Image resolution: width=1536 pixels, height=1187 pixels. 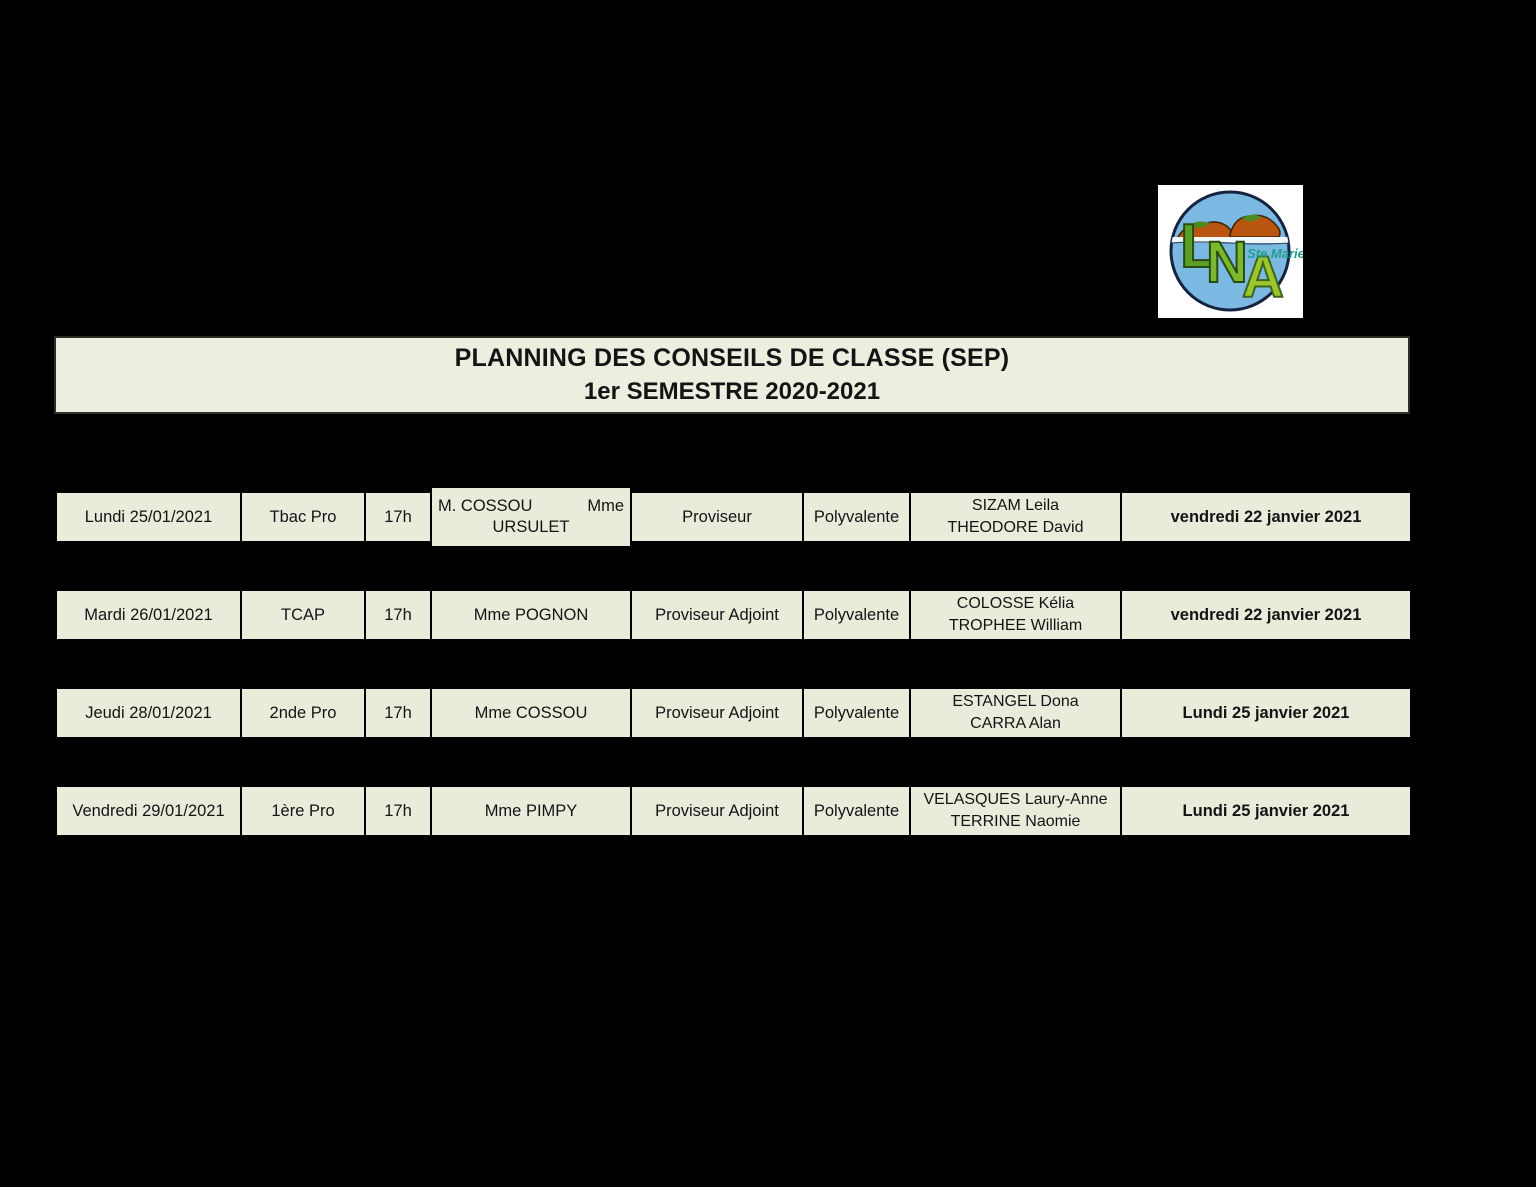 I want to click on cell-chair: Proviseur, so click(x=717, y=517).